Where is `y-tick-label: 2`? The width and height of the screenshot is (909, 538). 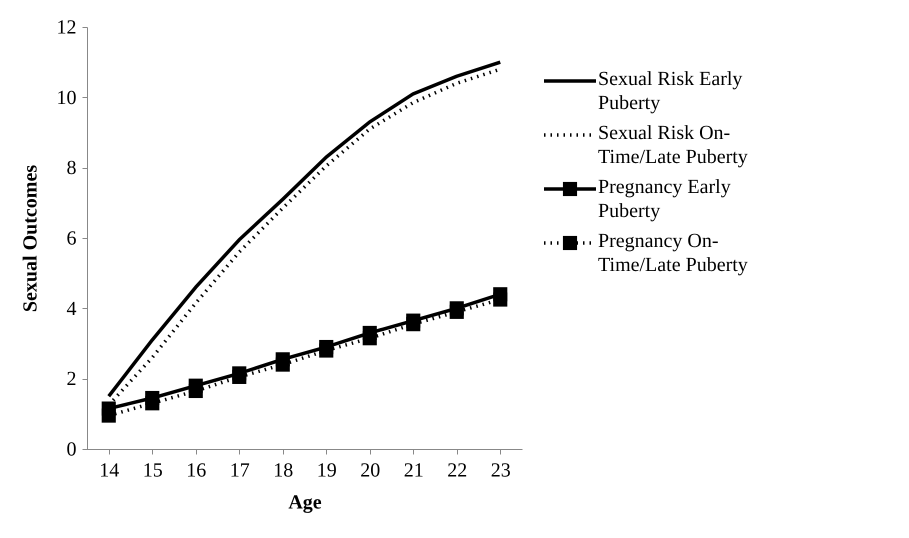
y-tick-label: 2 is located at coordinates (71, 379).